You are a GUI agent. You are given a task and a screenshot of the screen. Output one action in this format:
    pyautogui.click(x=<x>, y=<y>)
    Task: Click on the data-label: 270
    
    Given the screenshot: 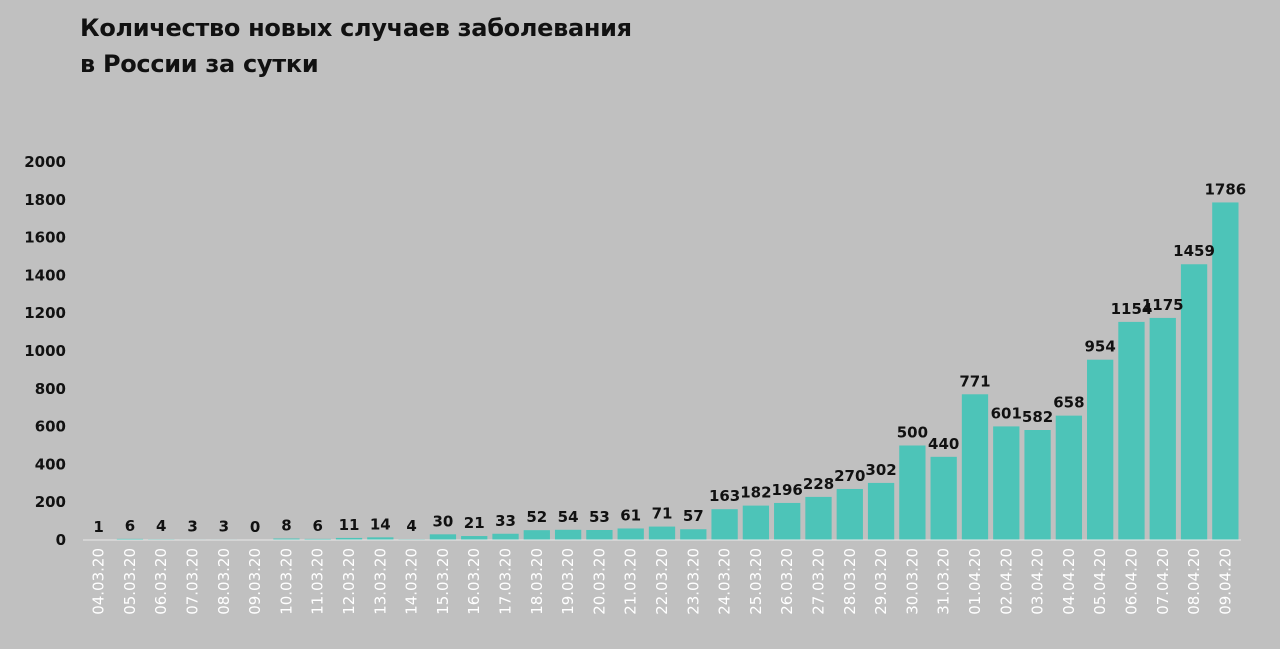 What is the action you would take?
    pyautogui.click(x=849, y=476)
    